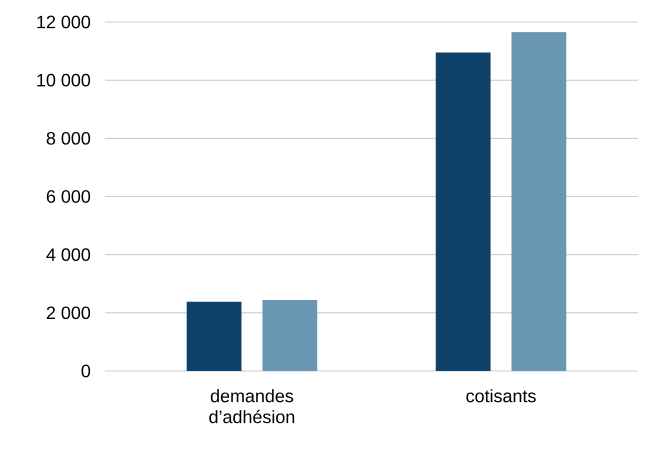  What do you see at coordinates (251, 406) in the screenshot?
I see `x-tick-label: demandes d’adhésion` at bounding box center [251, 406].